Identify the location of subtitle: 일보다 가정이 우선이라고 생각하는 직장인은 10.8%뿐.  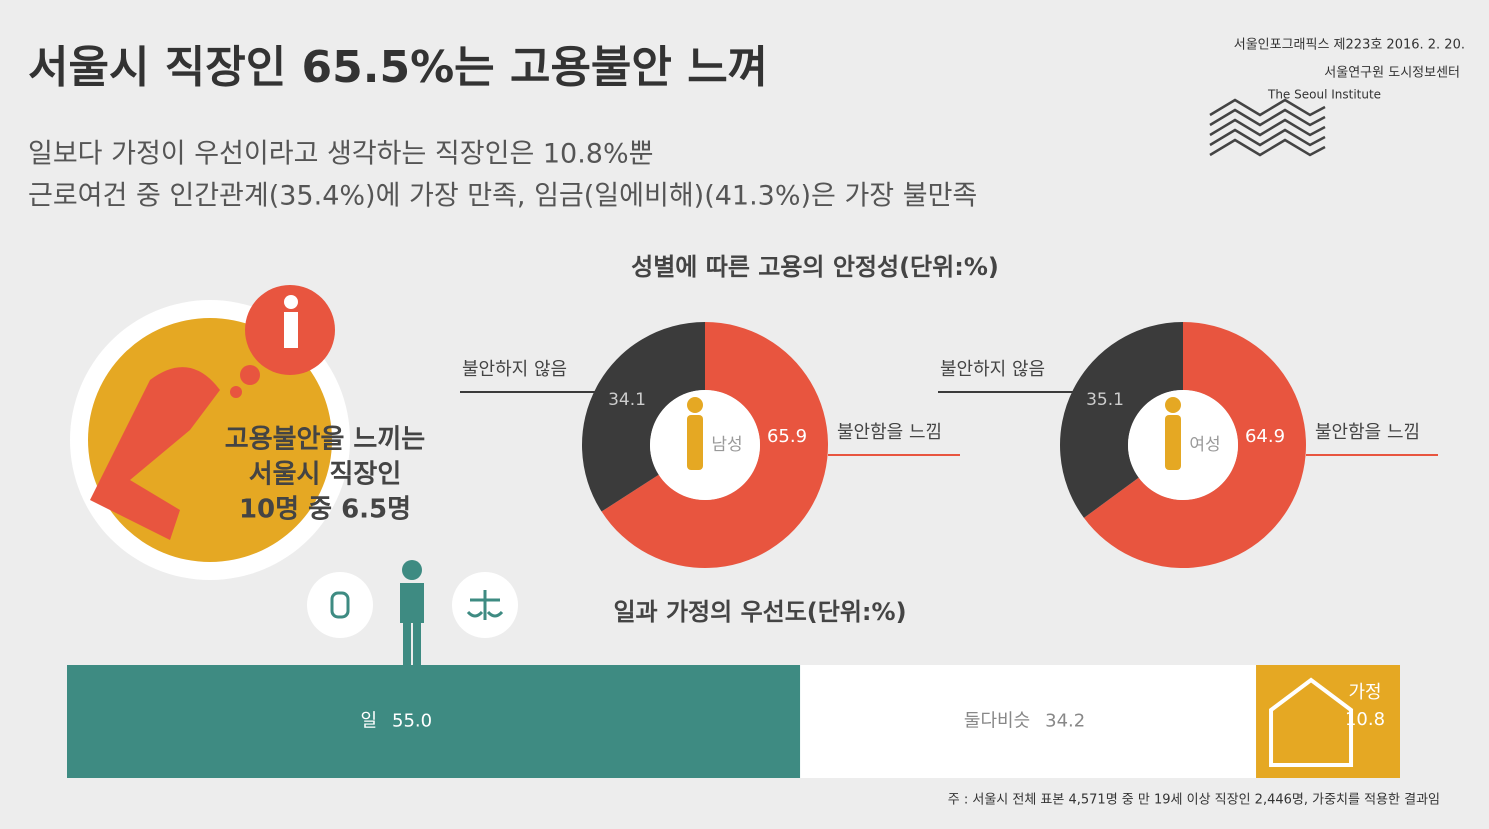
(340, 154).